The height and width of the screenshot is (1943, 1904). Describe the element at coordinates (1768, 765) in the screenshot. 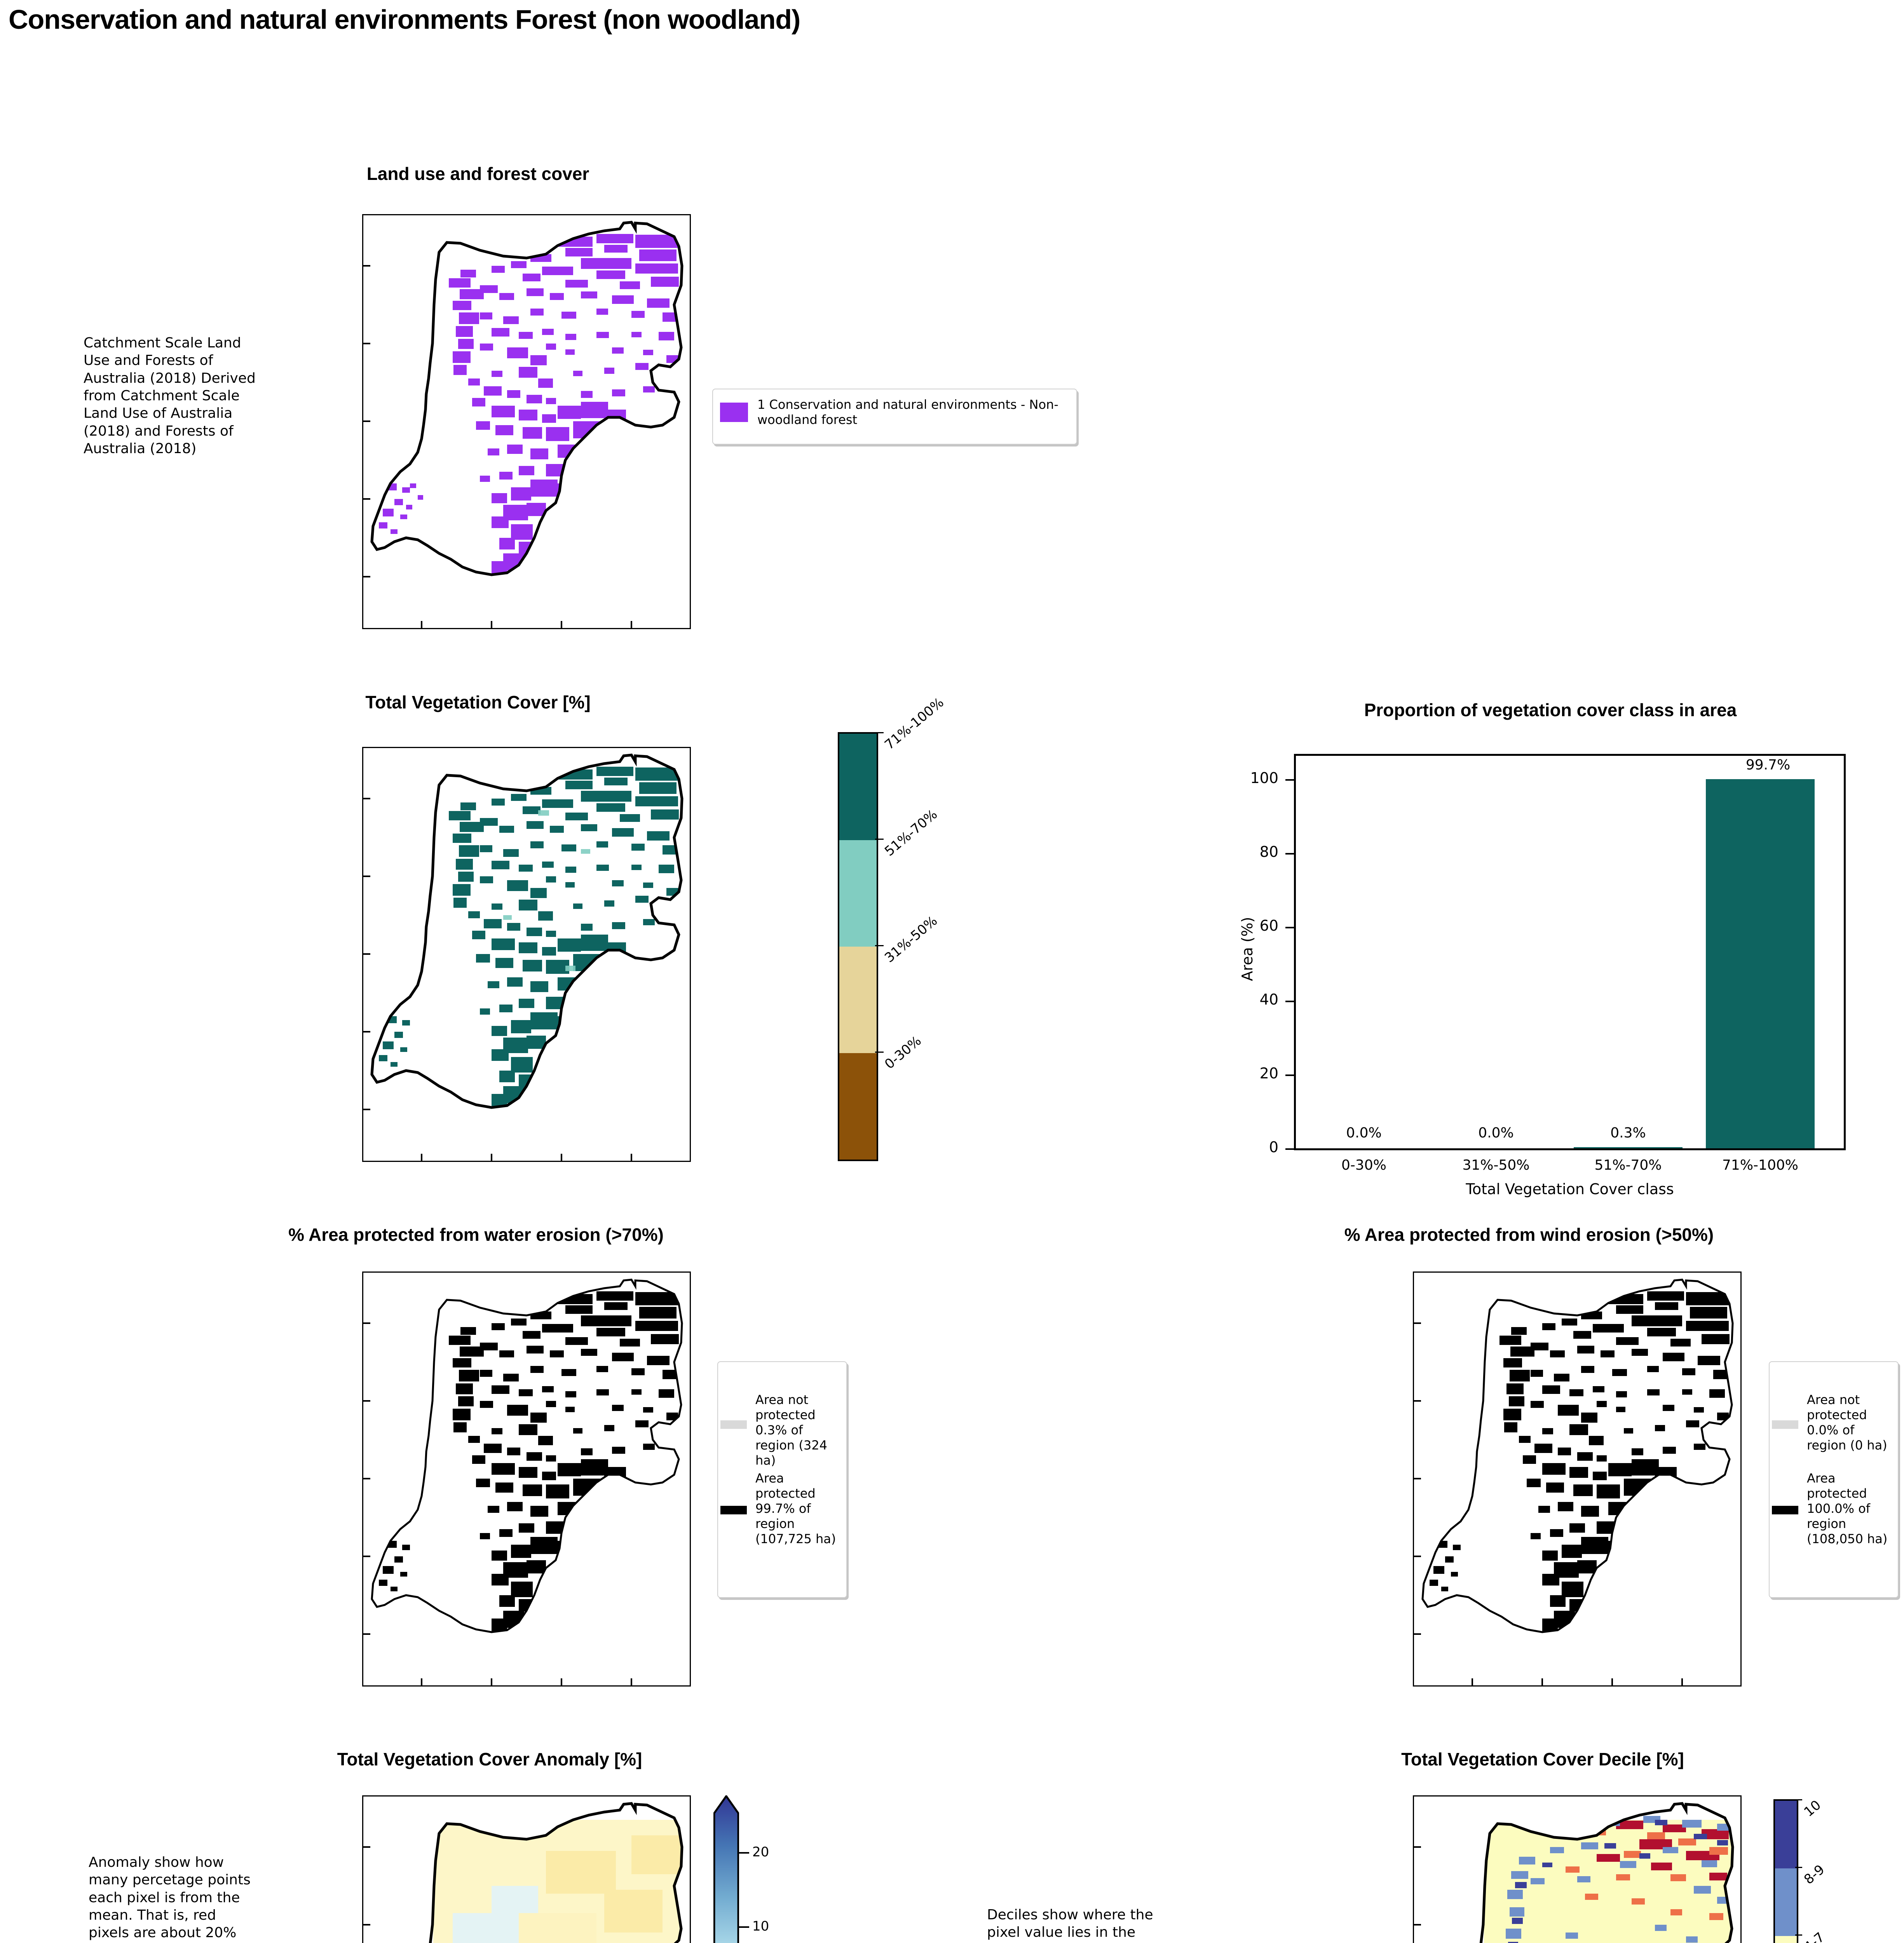

I see `bar-value-71-100: 99.7%` at that location.